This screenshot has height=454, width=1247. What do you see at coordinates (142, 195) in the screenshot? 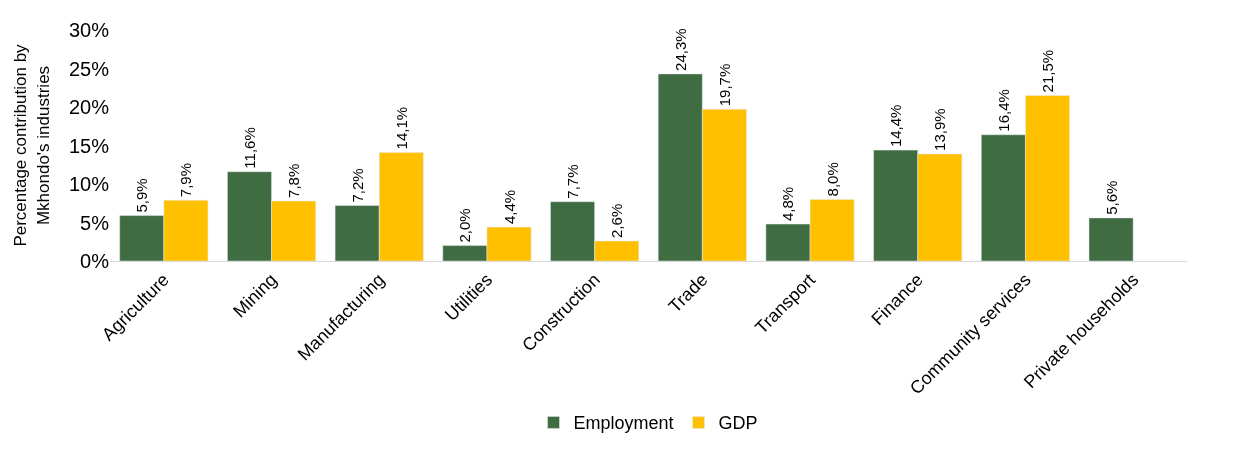
I see `data-label: 5,9%` at bounding box center [142, 195].